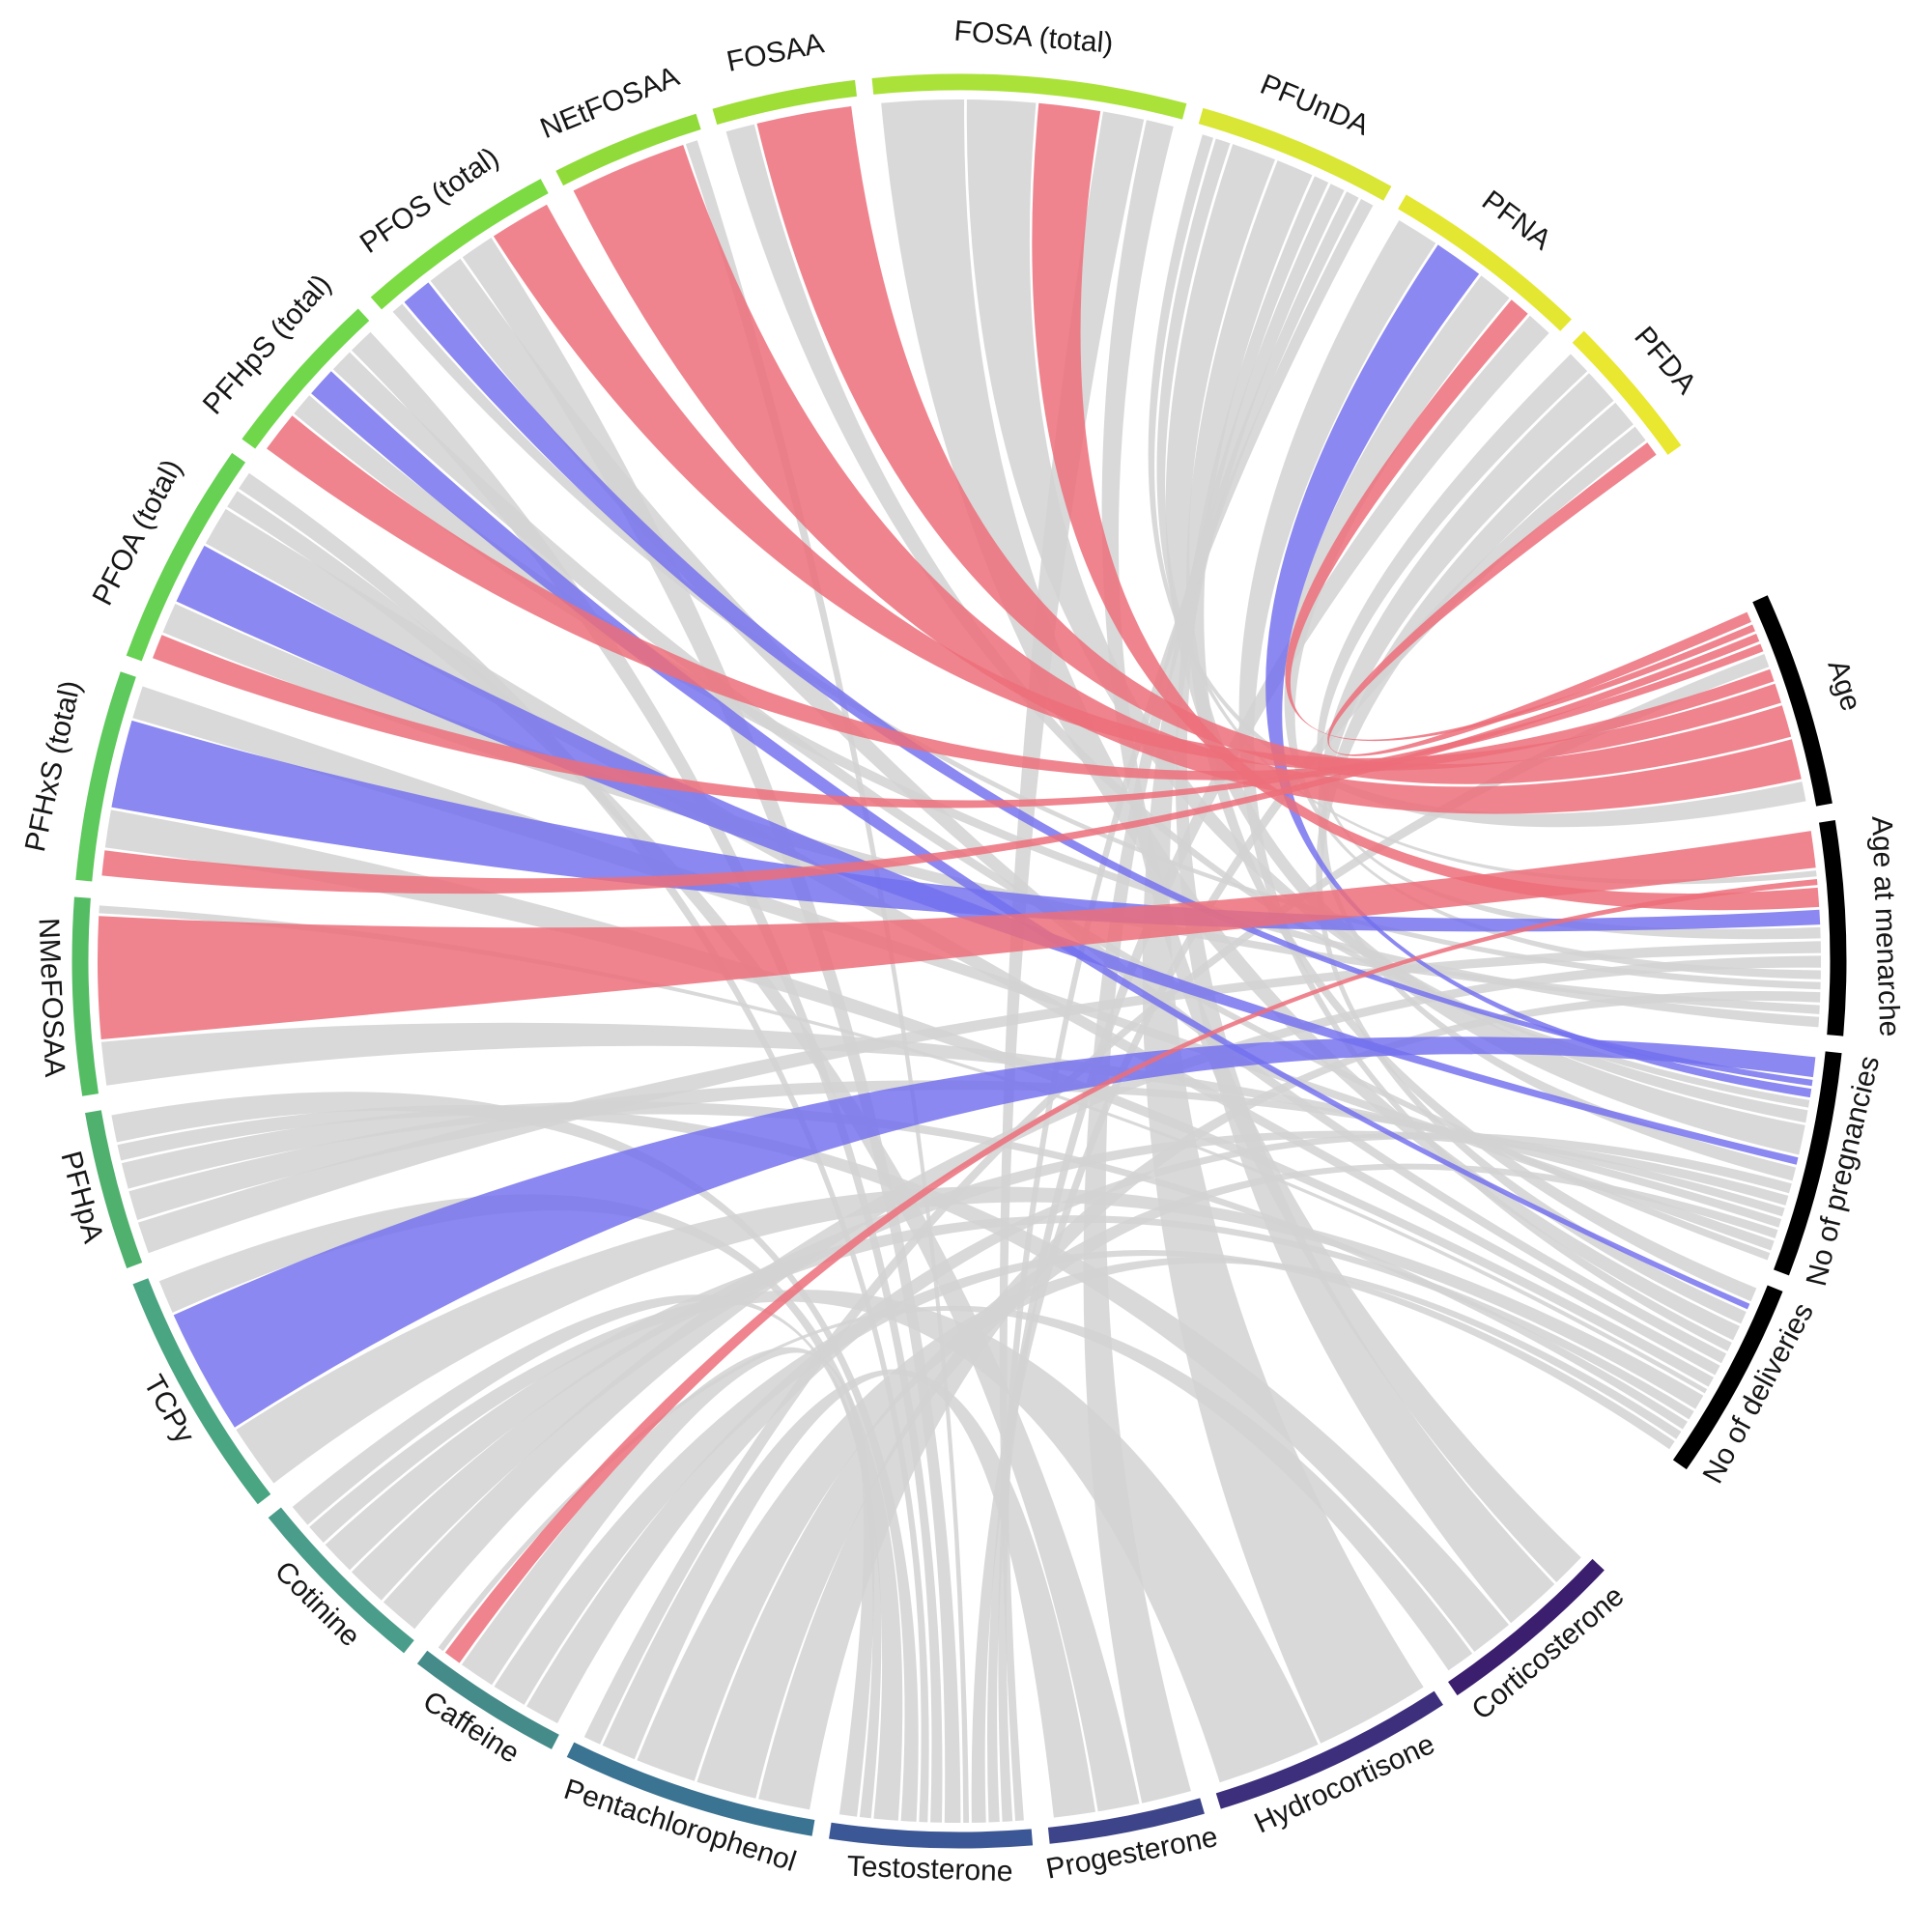 This screenshot has width=1932, height=1931. I want to click on ribbon-tcpy-no-of-deliveries, so click(970, 1335).